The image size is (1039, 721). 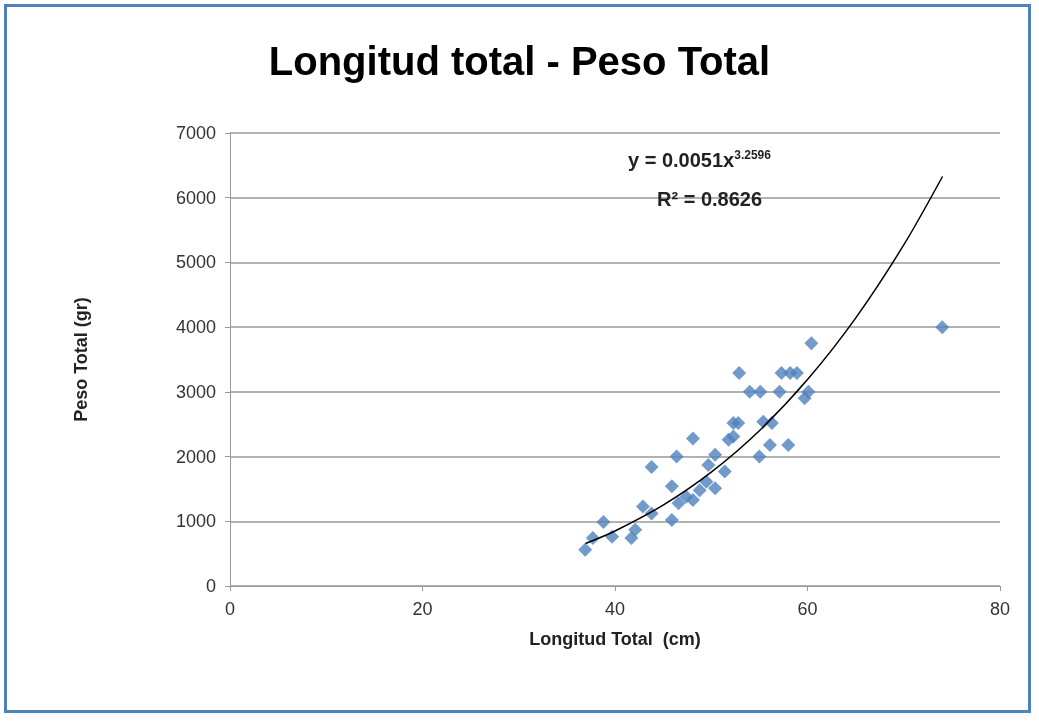 I want to click on y-tick-label: 0, so click(x=210, y=586).